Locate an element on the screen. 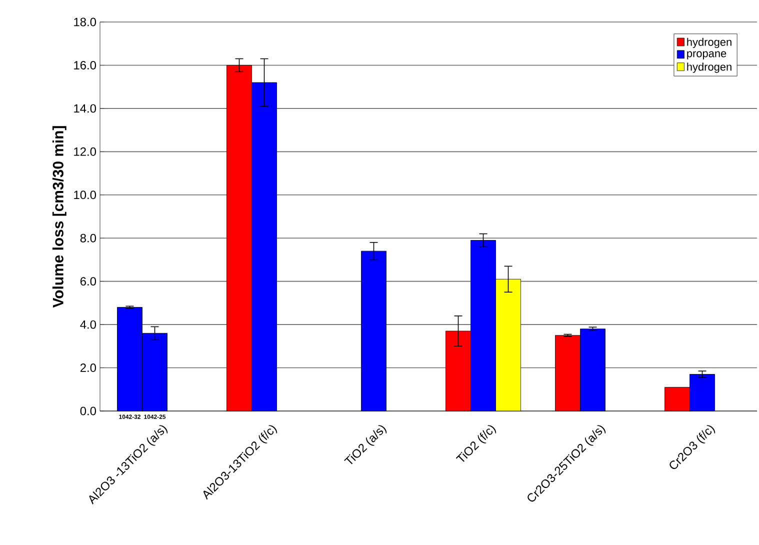  y-tick-label: 14.0 is located at coordinates (85, 108).